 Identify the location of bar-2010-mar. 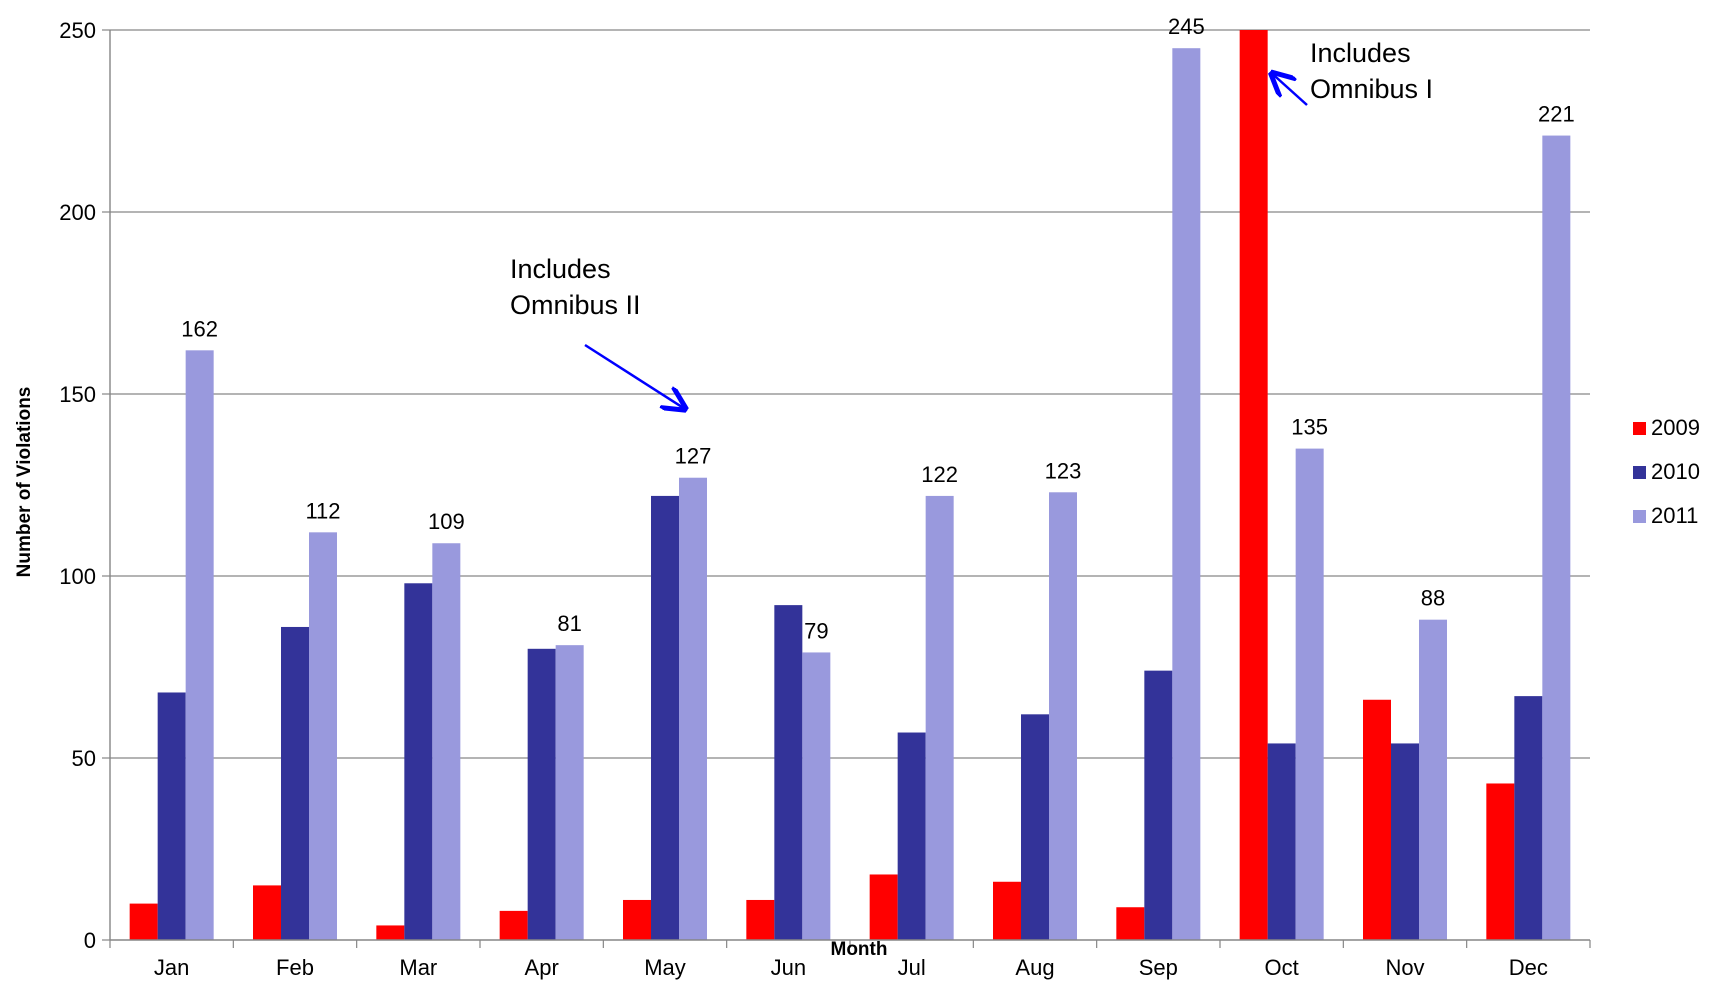
(418, 761).